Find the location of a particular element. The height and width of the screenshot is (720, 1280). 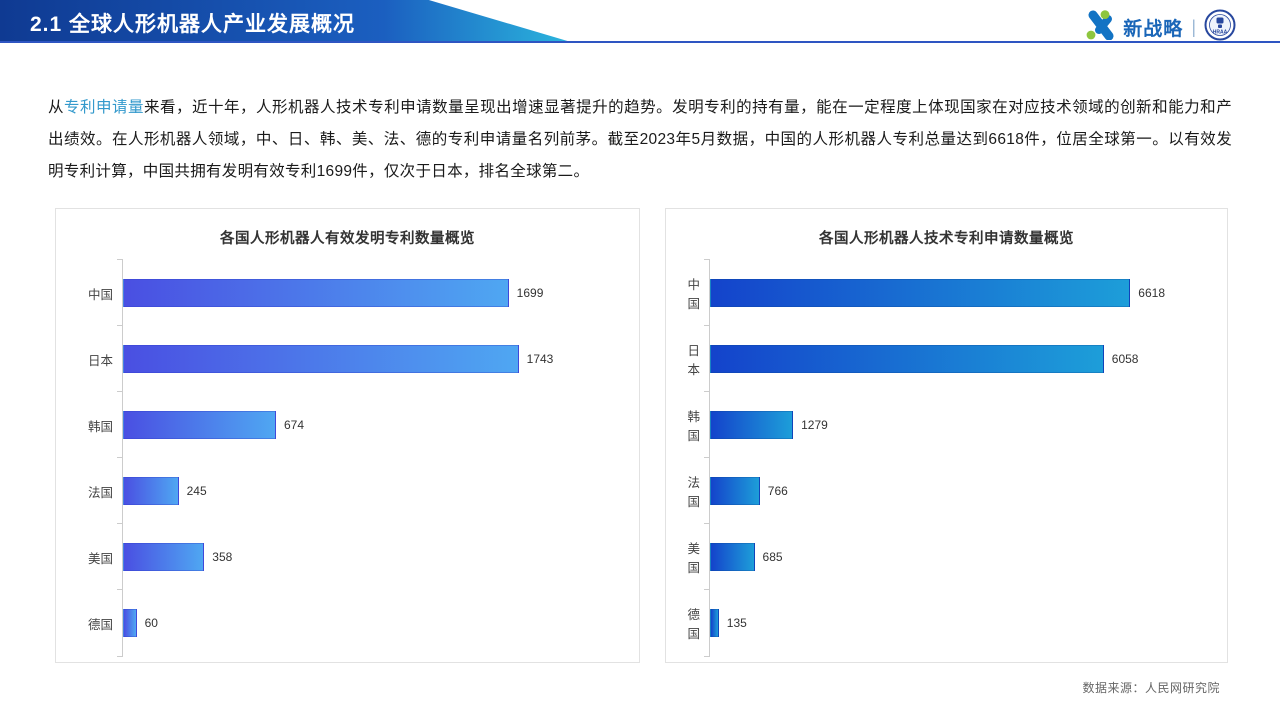

bar-value-label: 6058 is located at coordinates (1125, 359).